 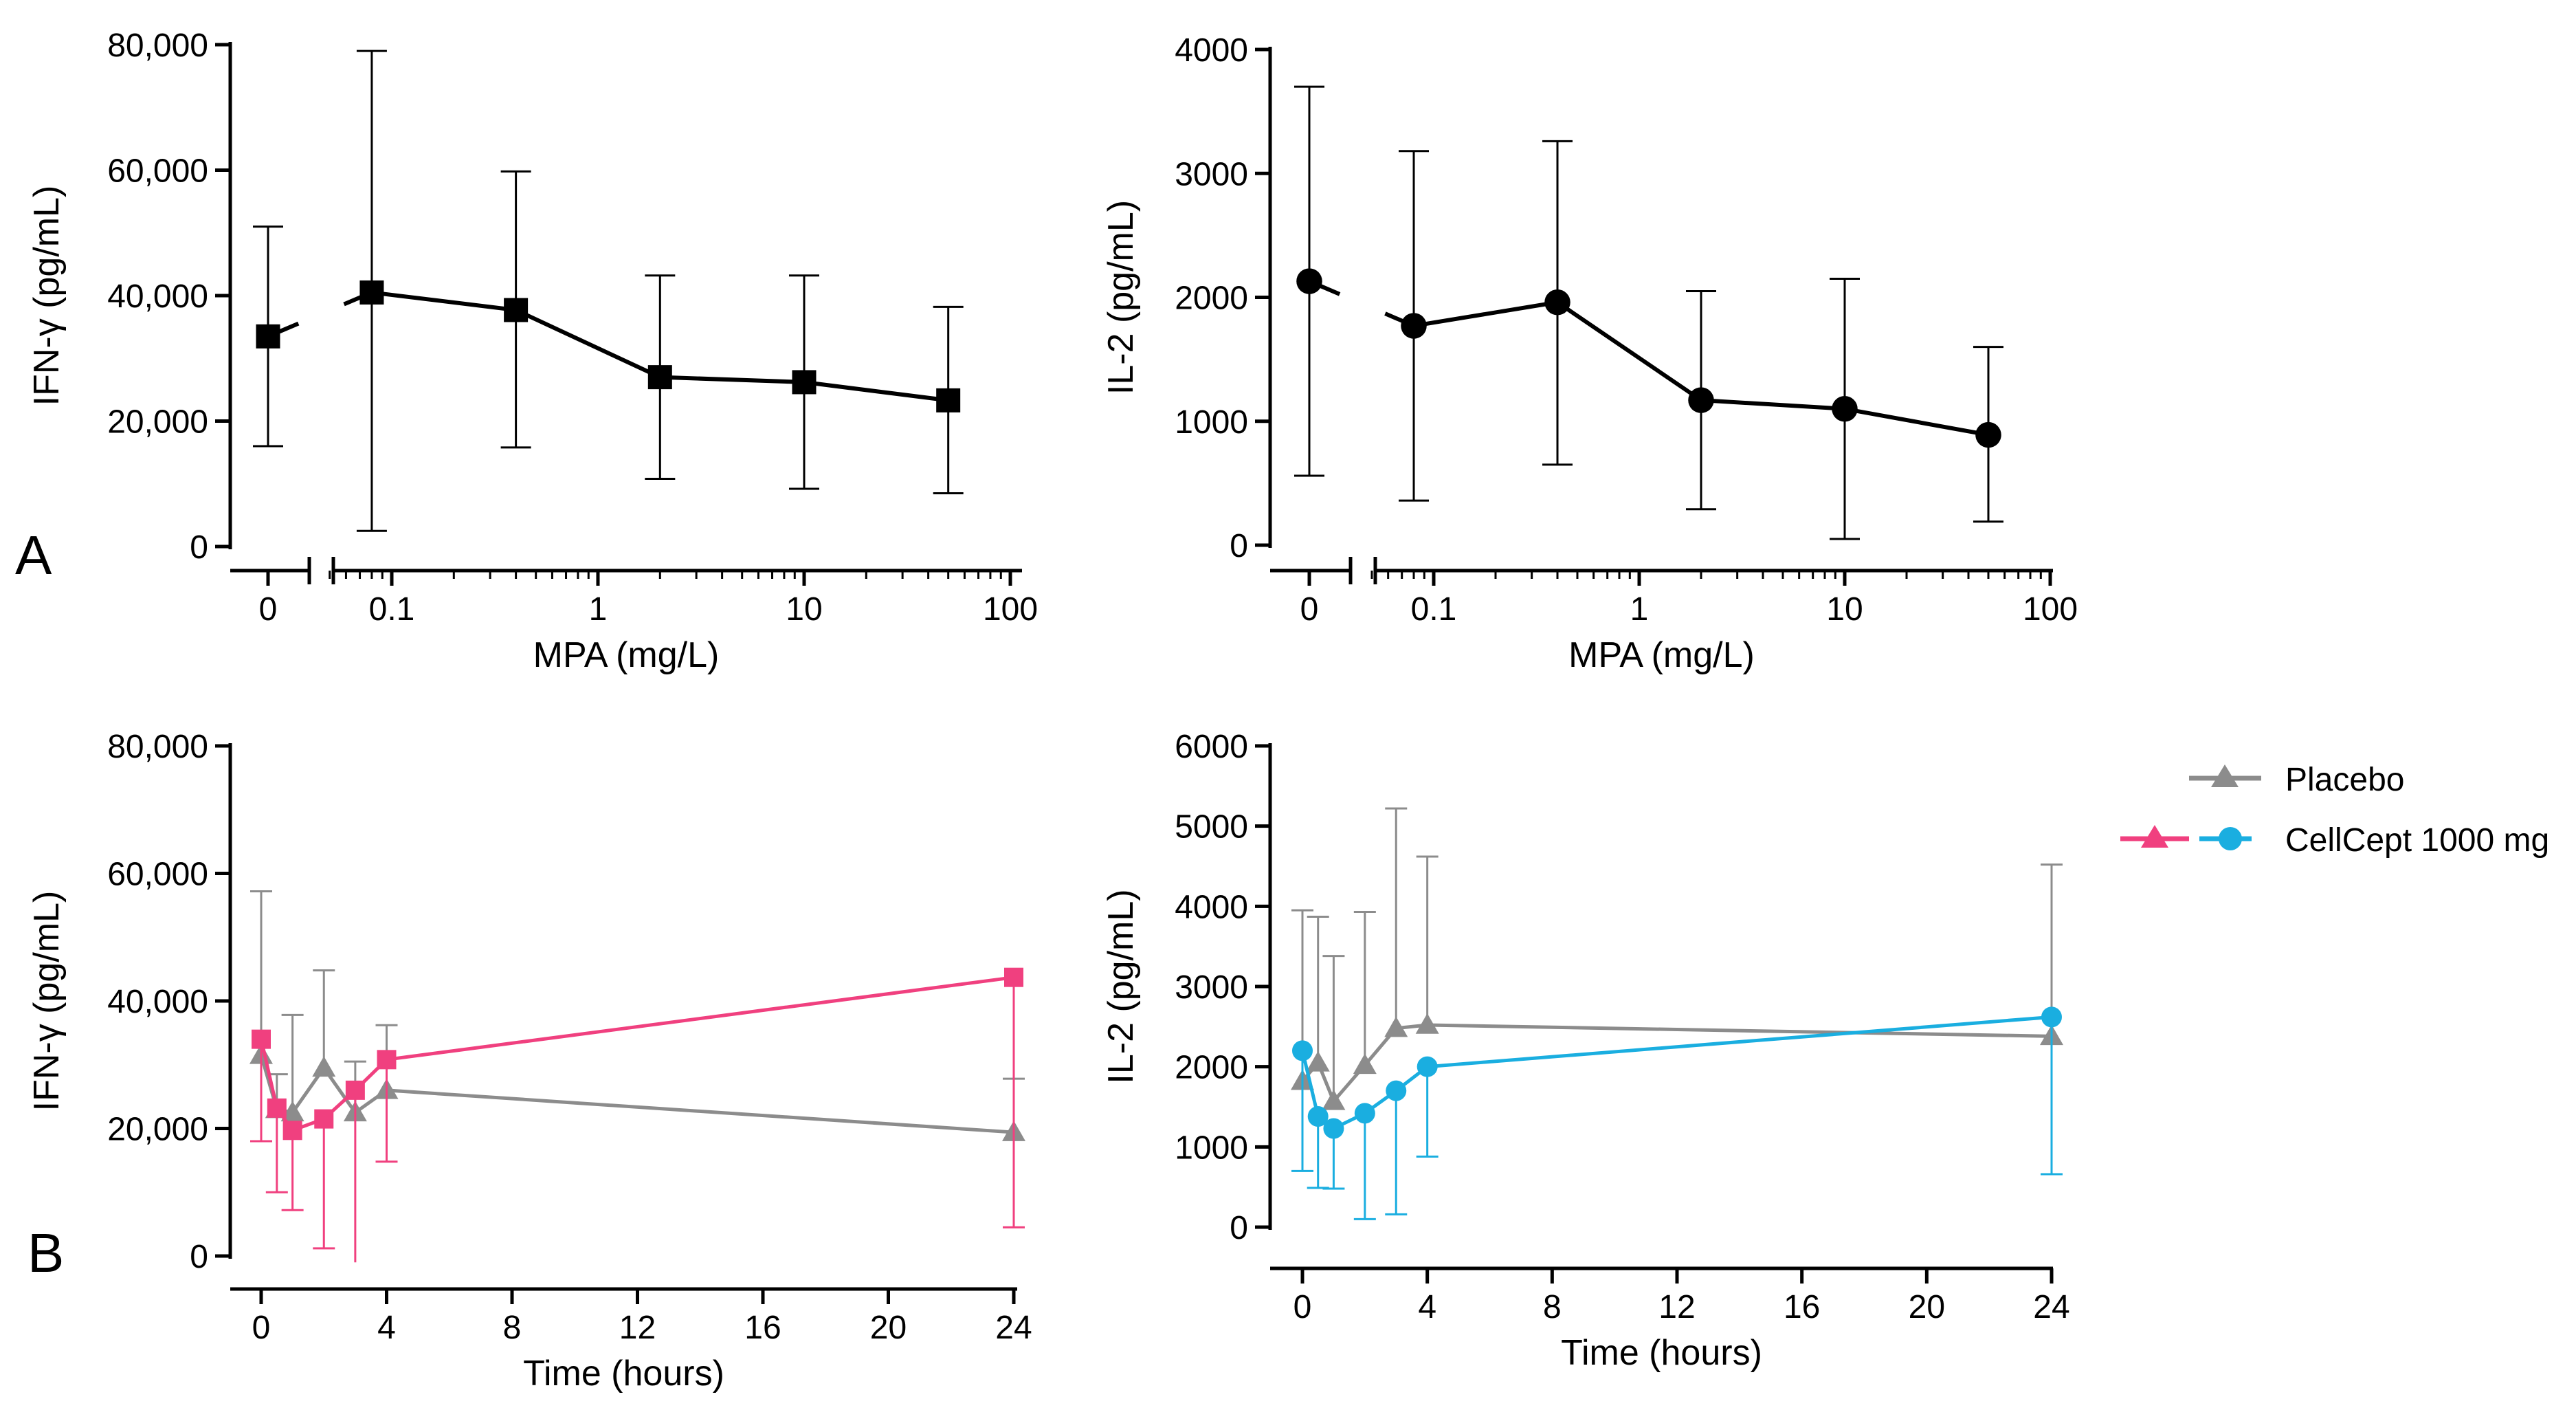 What do you see at coordinates (2334, 810) in the screenshot?
I see `legend: Placebo CellCept 1000 mg` at bounding box center [2334, 810].